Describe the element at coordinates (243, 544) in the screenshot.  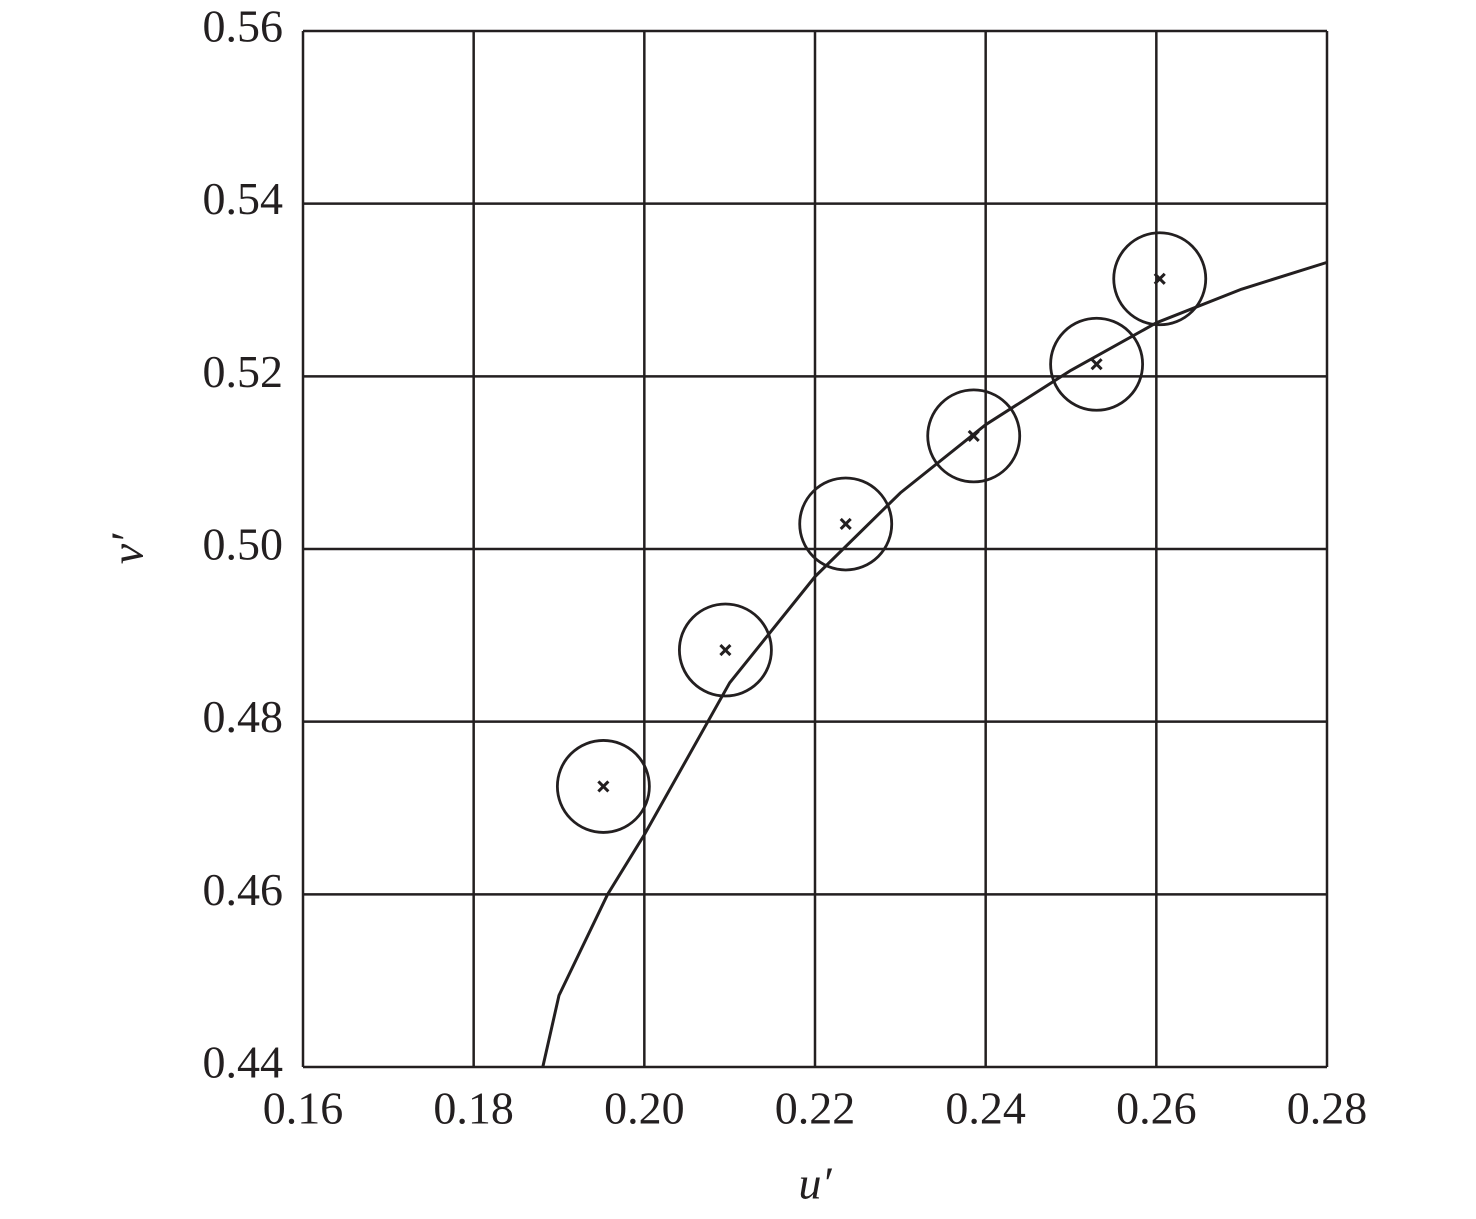
I see `y-tick-label: 0.50` at that location.